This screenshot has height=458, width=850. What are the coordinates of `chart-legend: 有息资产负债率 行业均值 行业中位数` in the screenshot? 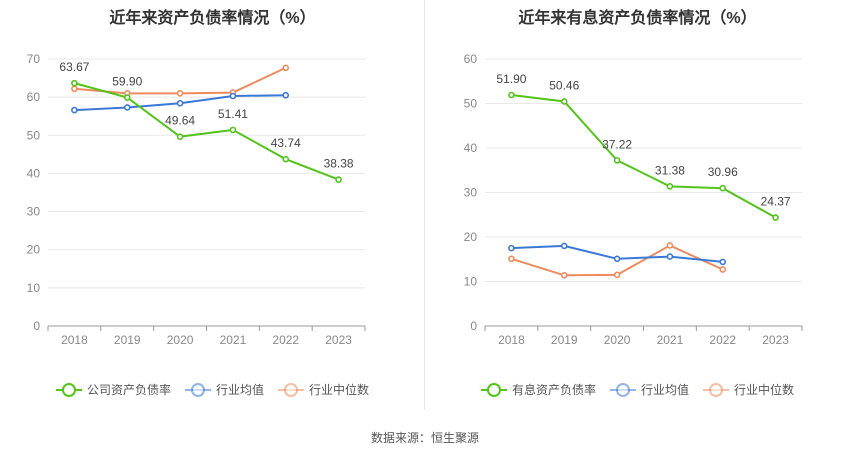 It's located at (637, 389).